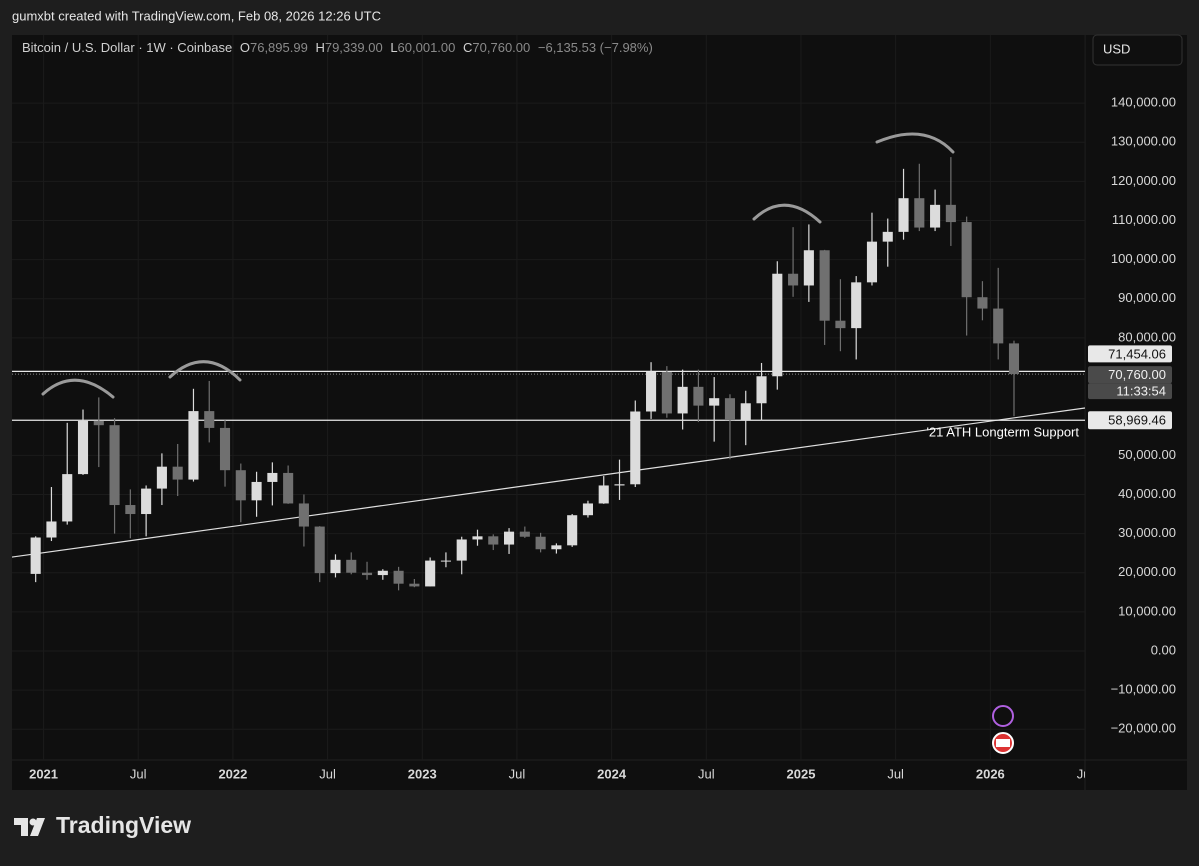  I want to click on x-tick-label: 2021, so click(43, 773).